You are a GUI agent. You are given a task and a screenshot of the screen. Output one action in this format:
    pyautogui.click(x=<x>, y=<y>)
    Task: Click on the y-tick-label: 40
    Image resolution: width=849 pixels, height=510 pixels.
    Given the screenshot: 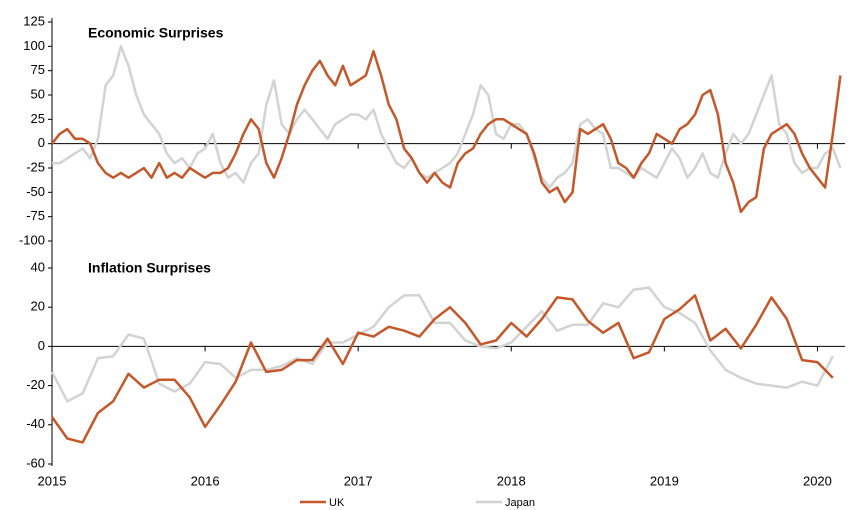 What is the action you would take?
    pyautogui.click(x=38, y=266)
    